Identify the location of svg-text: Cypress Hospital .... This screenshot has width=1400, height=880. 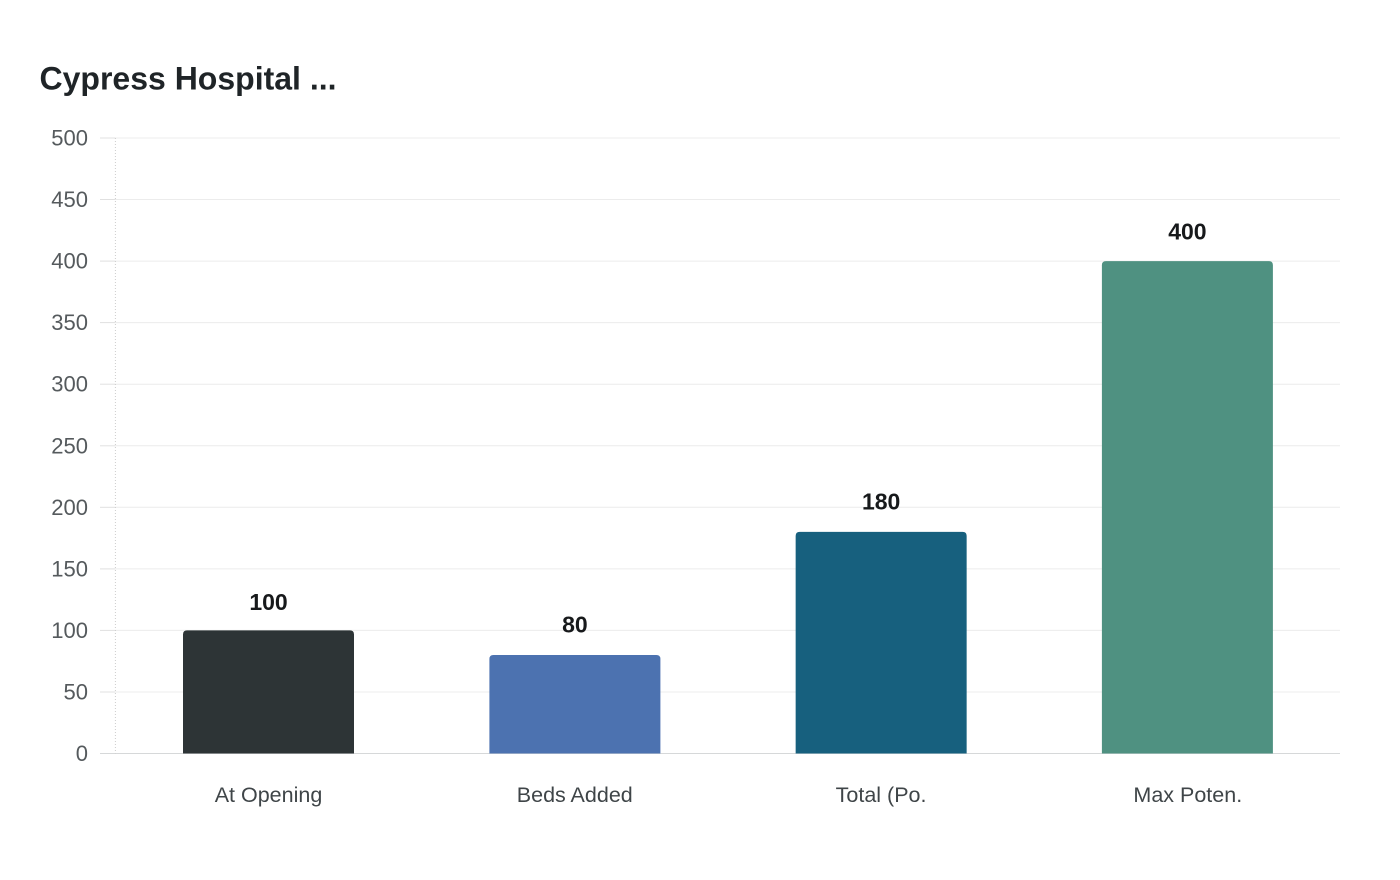
(188, 79).